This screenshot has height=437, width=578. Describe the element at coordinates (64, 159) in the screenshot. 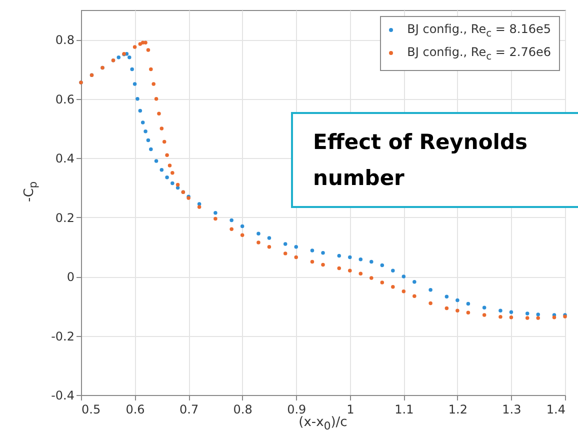

I see `y-tick-label: 0.4` at that location.